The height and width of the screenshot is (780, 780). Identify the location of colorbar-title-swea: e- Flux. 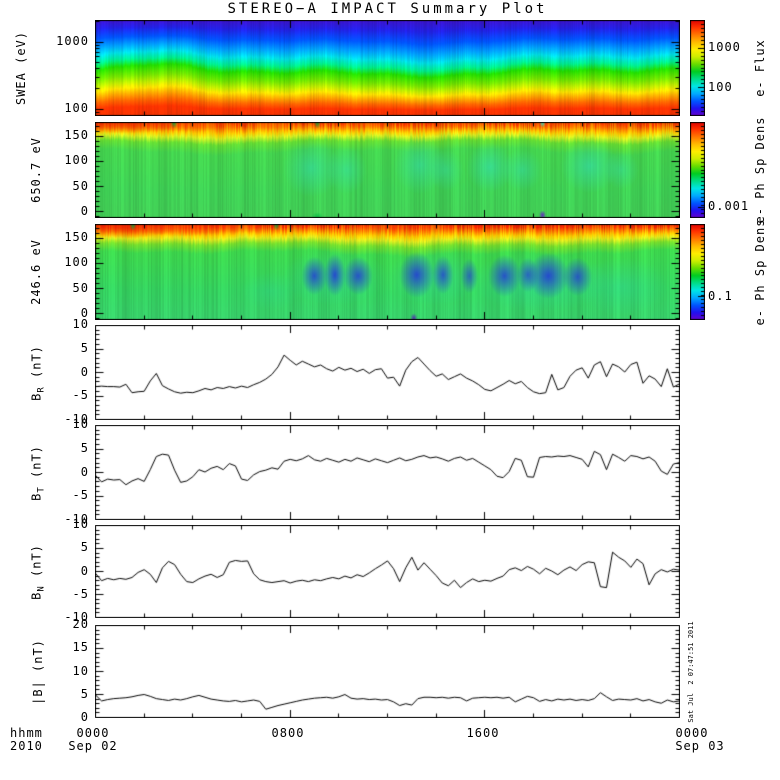
(760, 68).